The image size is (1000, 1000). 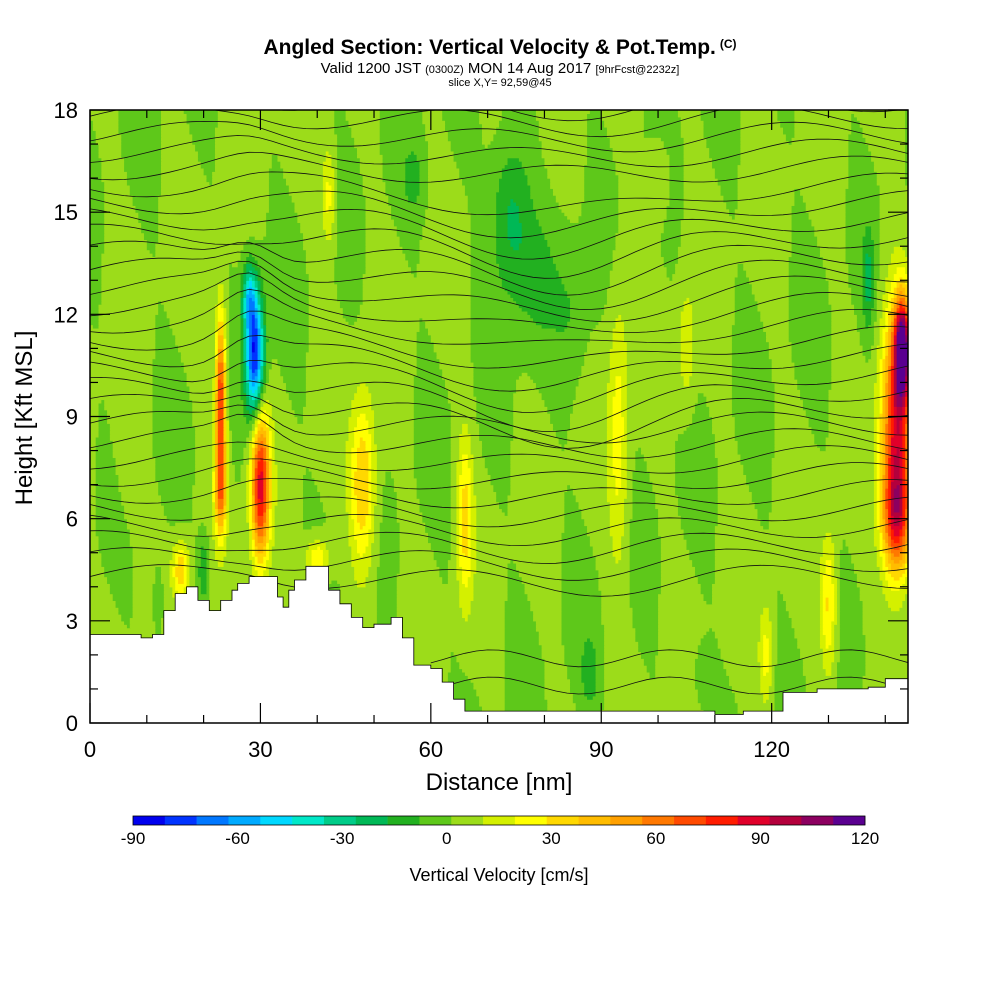 What do you see at coordinates (551, 838) in the screenshot?
I see `colorbar-tick-label: 30` at bounding box center [551, 838].